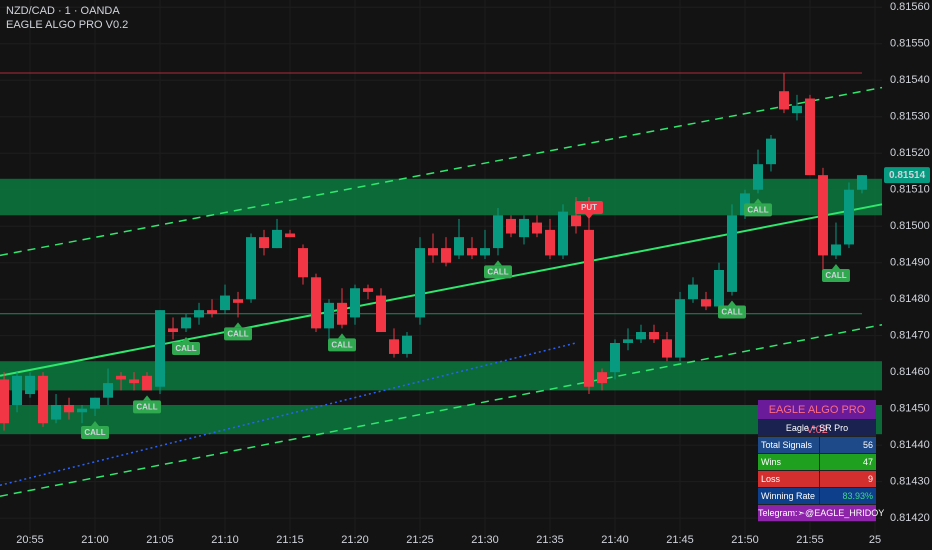 This screenshot has width=932, height=550. I want to click on stat-value: 56, so click(867, 445).